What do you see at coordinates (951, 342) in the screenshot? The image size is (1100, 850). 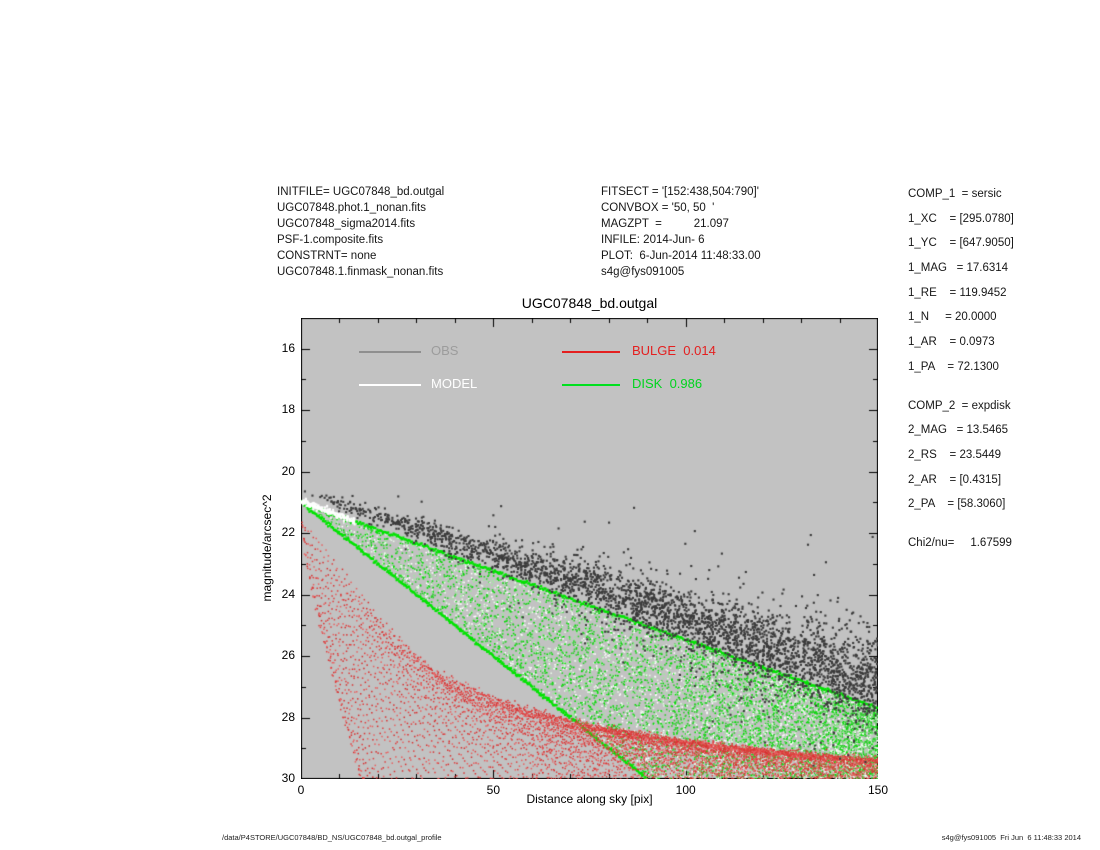 I see `text-line: 1_AR = 0.0973` at bounding box center [951, 342].